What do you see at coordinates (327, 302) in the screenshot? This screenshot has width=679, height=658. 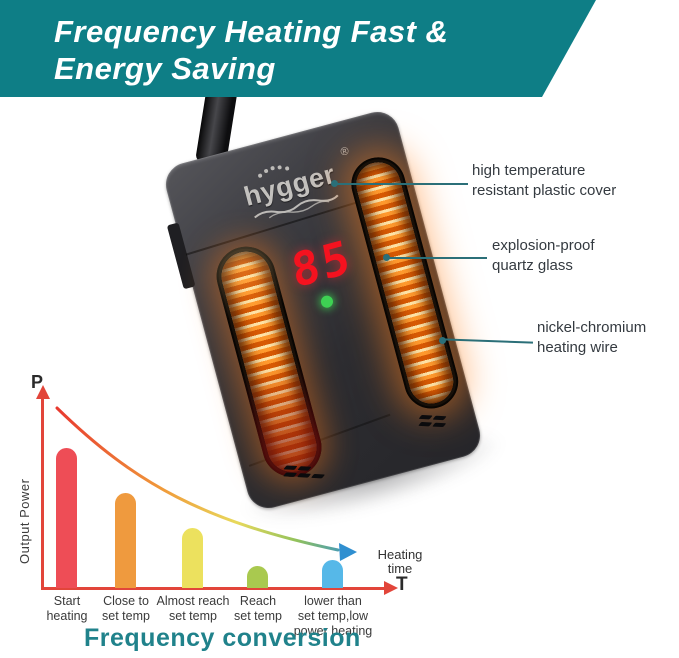 I see `status-led` at bounding box center [327, 302].